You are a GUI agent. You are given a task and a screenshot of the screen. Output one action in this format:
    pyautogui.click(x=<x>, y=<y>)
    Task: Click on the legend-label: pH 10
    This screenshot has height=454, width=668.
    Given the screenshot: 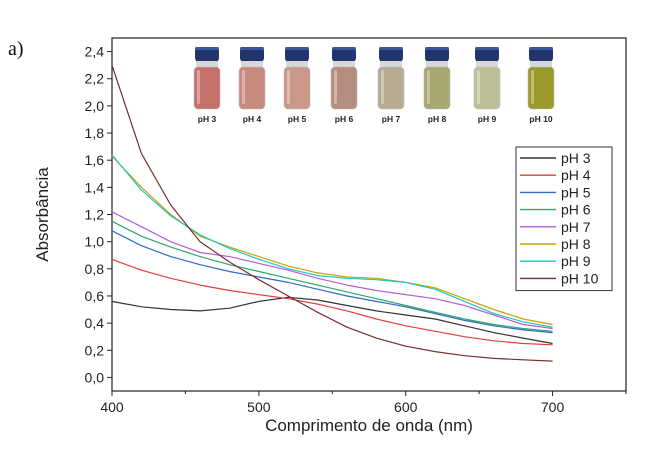 What is the action you would take?
    pyautogui.click(x=580, y=278)
    